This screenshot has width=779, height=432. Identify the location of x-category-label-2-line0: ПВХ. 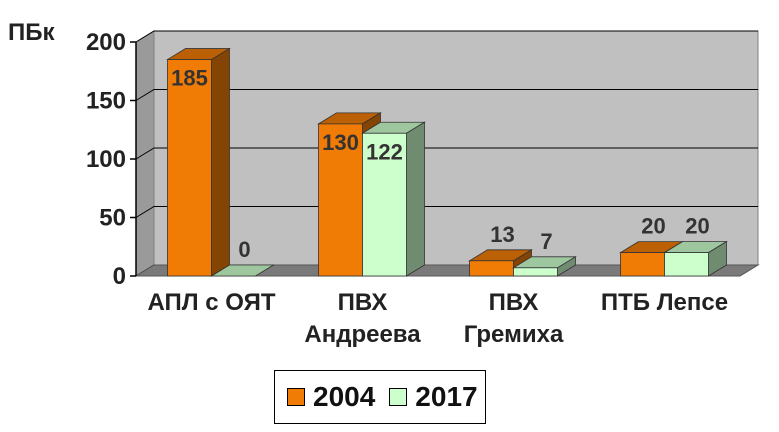
(514, 302).